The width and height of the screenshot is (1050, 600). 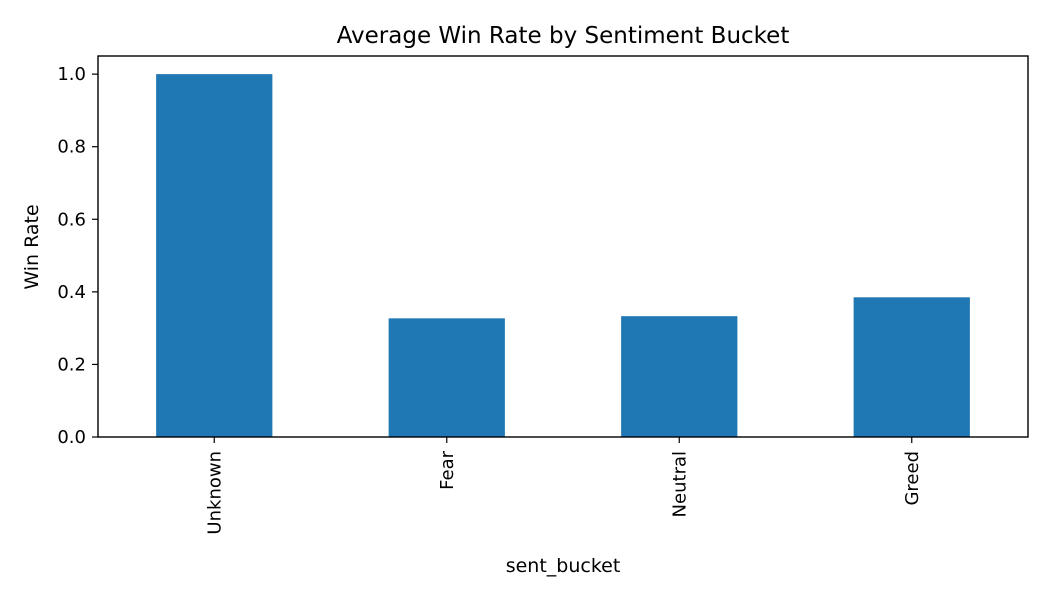 What do you see at coordinates (563, 36) in the screenshot?
I see `chart-title: Average Win Rate by Sentiment Bucket` at bounding box center [563, 36].